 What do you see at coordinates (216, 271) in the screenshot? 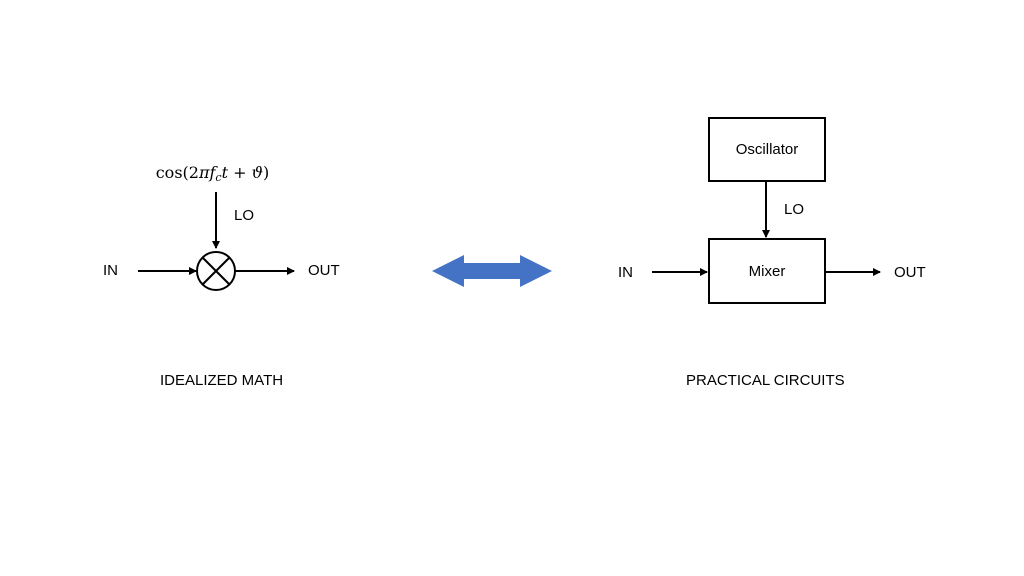
I see `multiplier-symbol` at bounding box center [216, 271].